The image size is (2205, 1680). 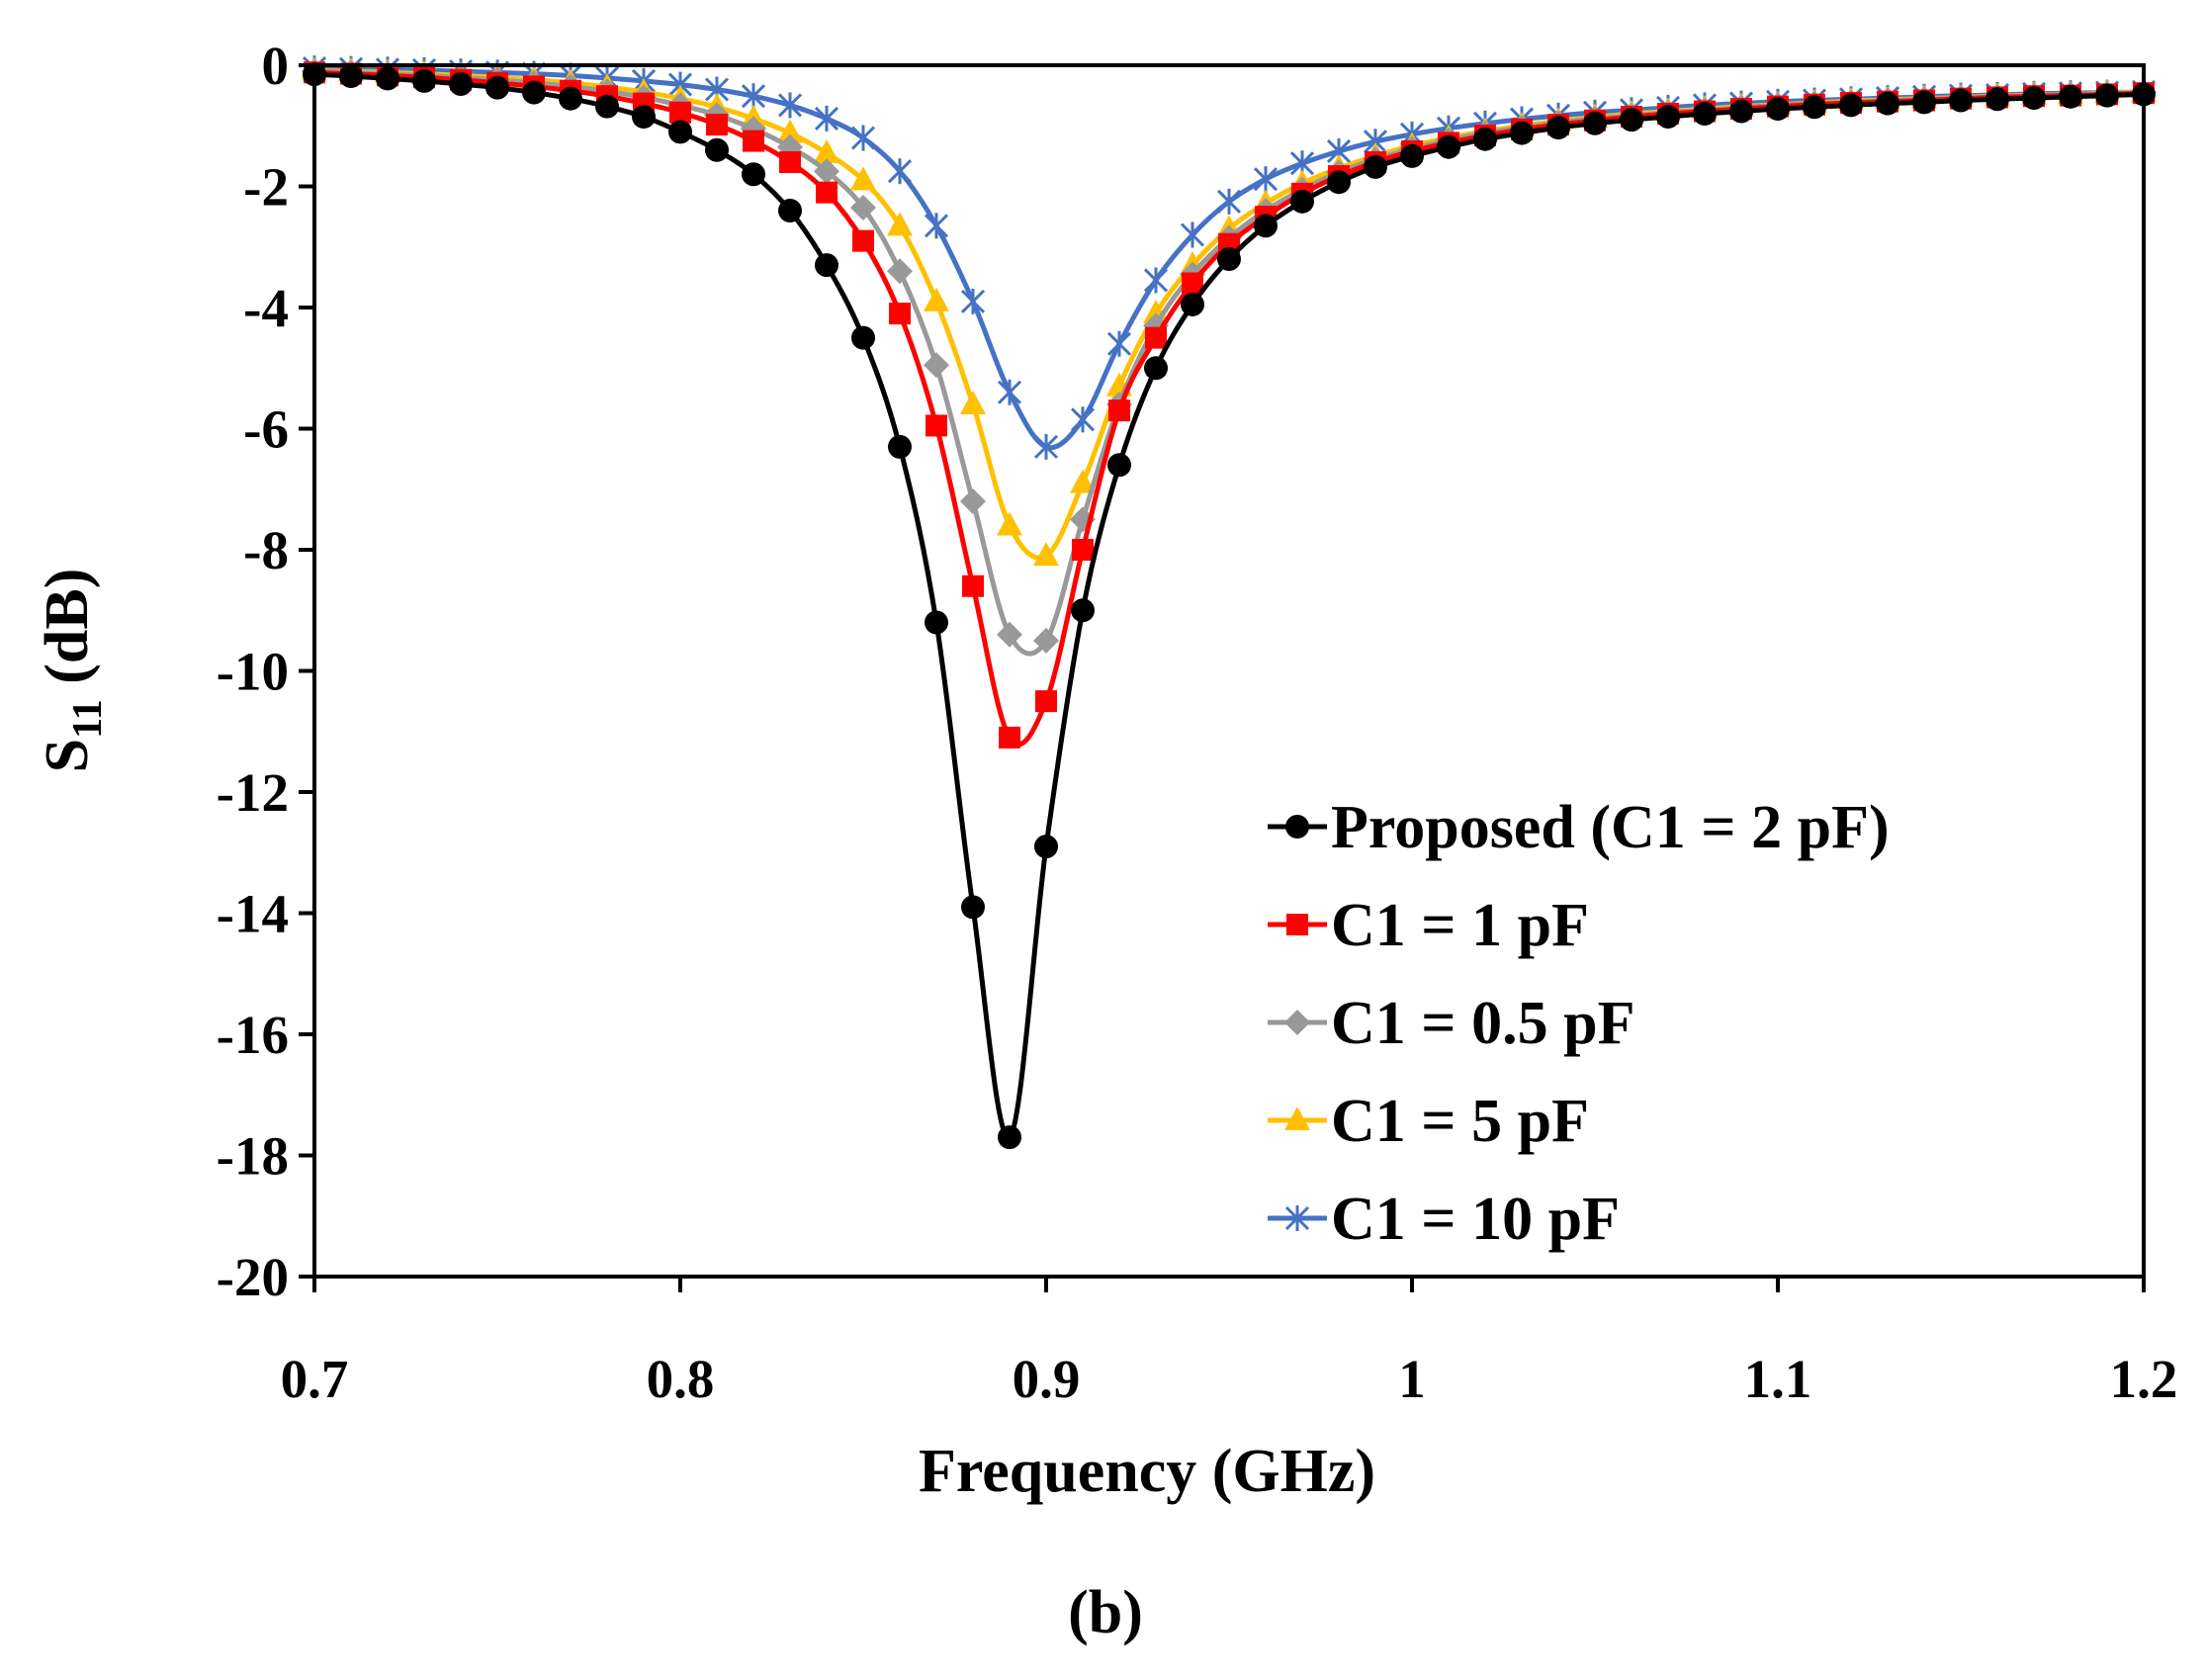 What do you see at coordinates (315, 1379) in the screenshot?
I see `x-tick-label: 0.7` at bounding box center [315, 1379].